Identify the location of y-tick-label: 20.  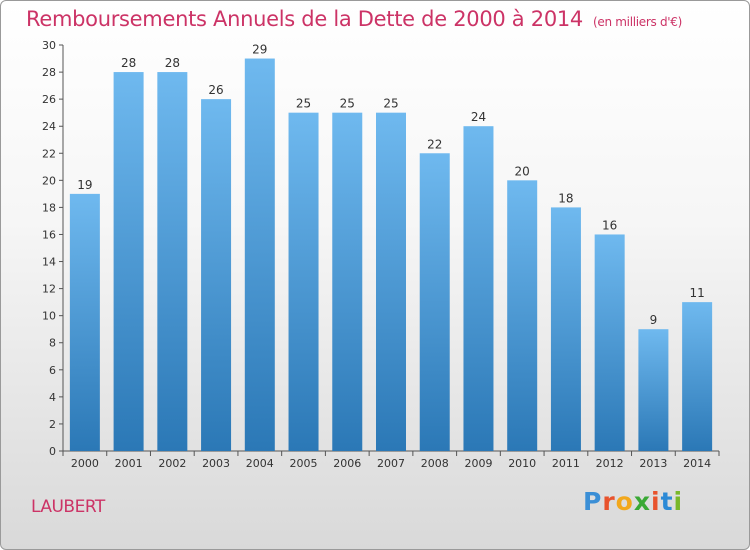
(49, 180).